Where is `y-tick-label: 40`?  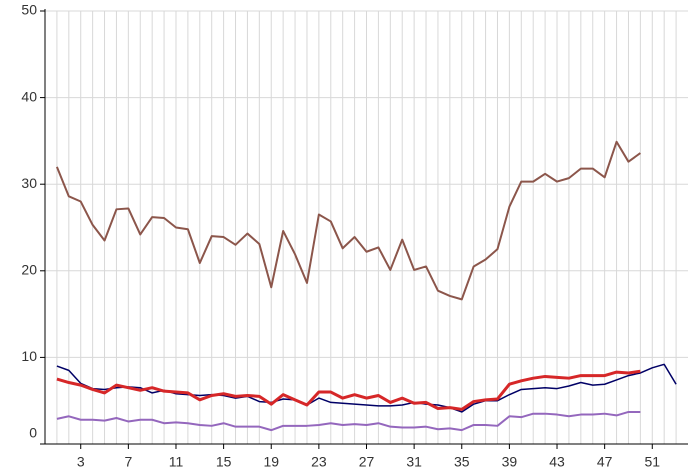
y-tick-label: 40 is located at coordinates (29, 96).